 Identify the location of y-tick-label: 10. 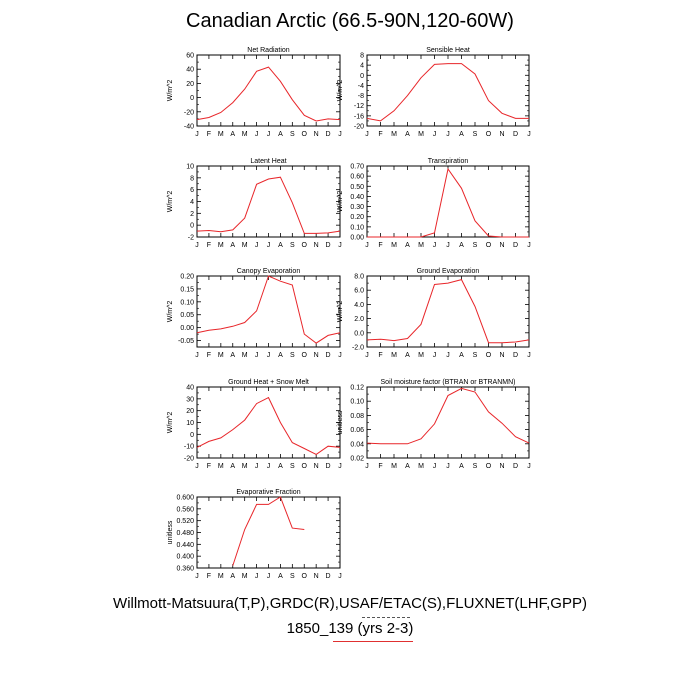
(190, 167).